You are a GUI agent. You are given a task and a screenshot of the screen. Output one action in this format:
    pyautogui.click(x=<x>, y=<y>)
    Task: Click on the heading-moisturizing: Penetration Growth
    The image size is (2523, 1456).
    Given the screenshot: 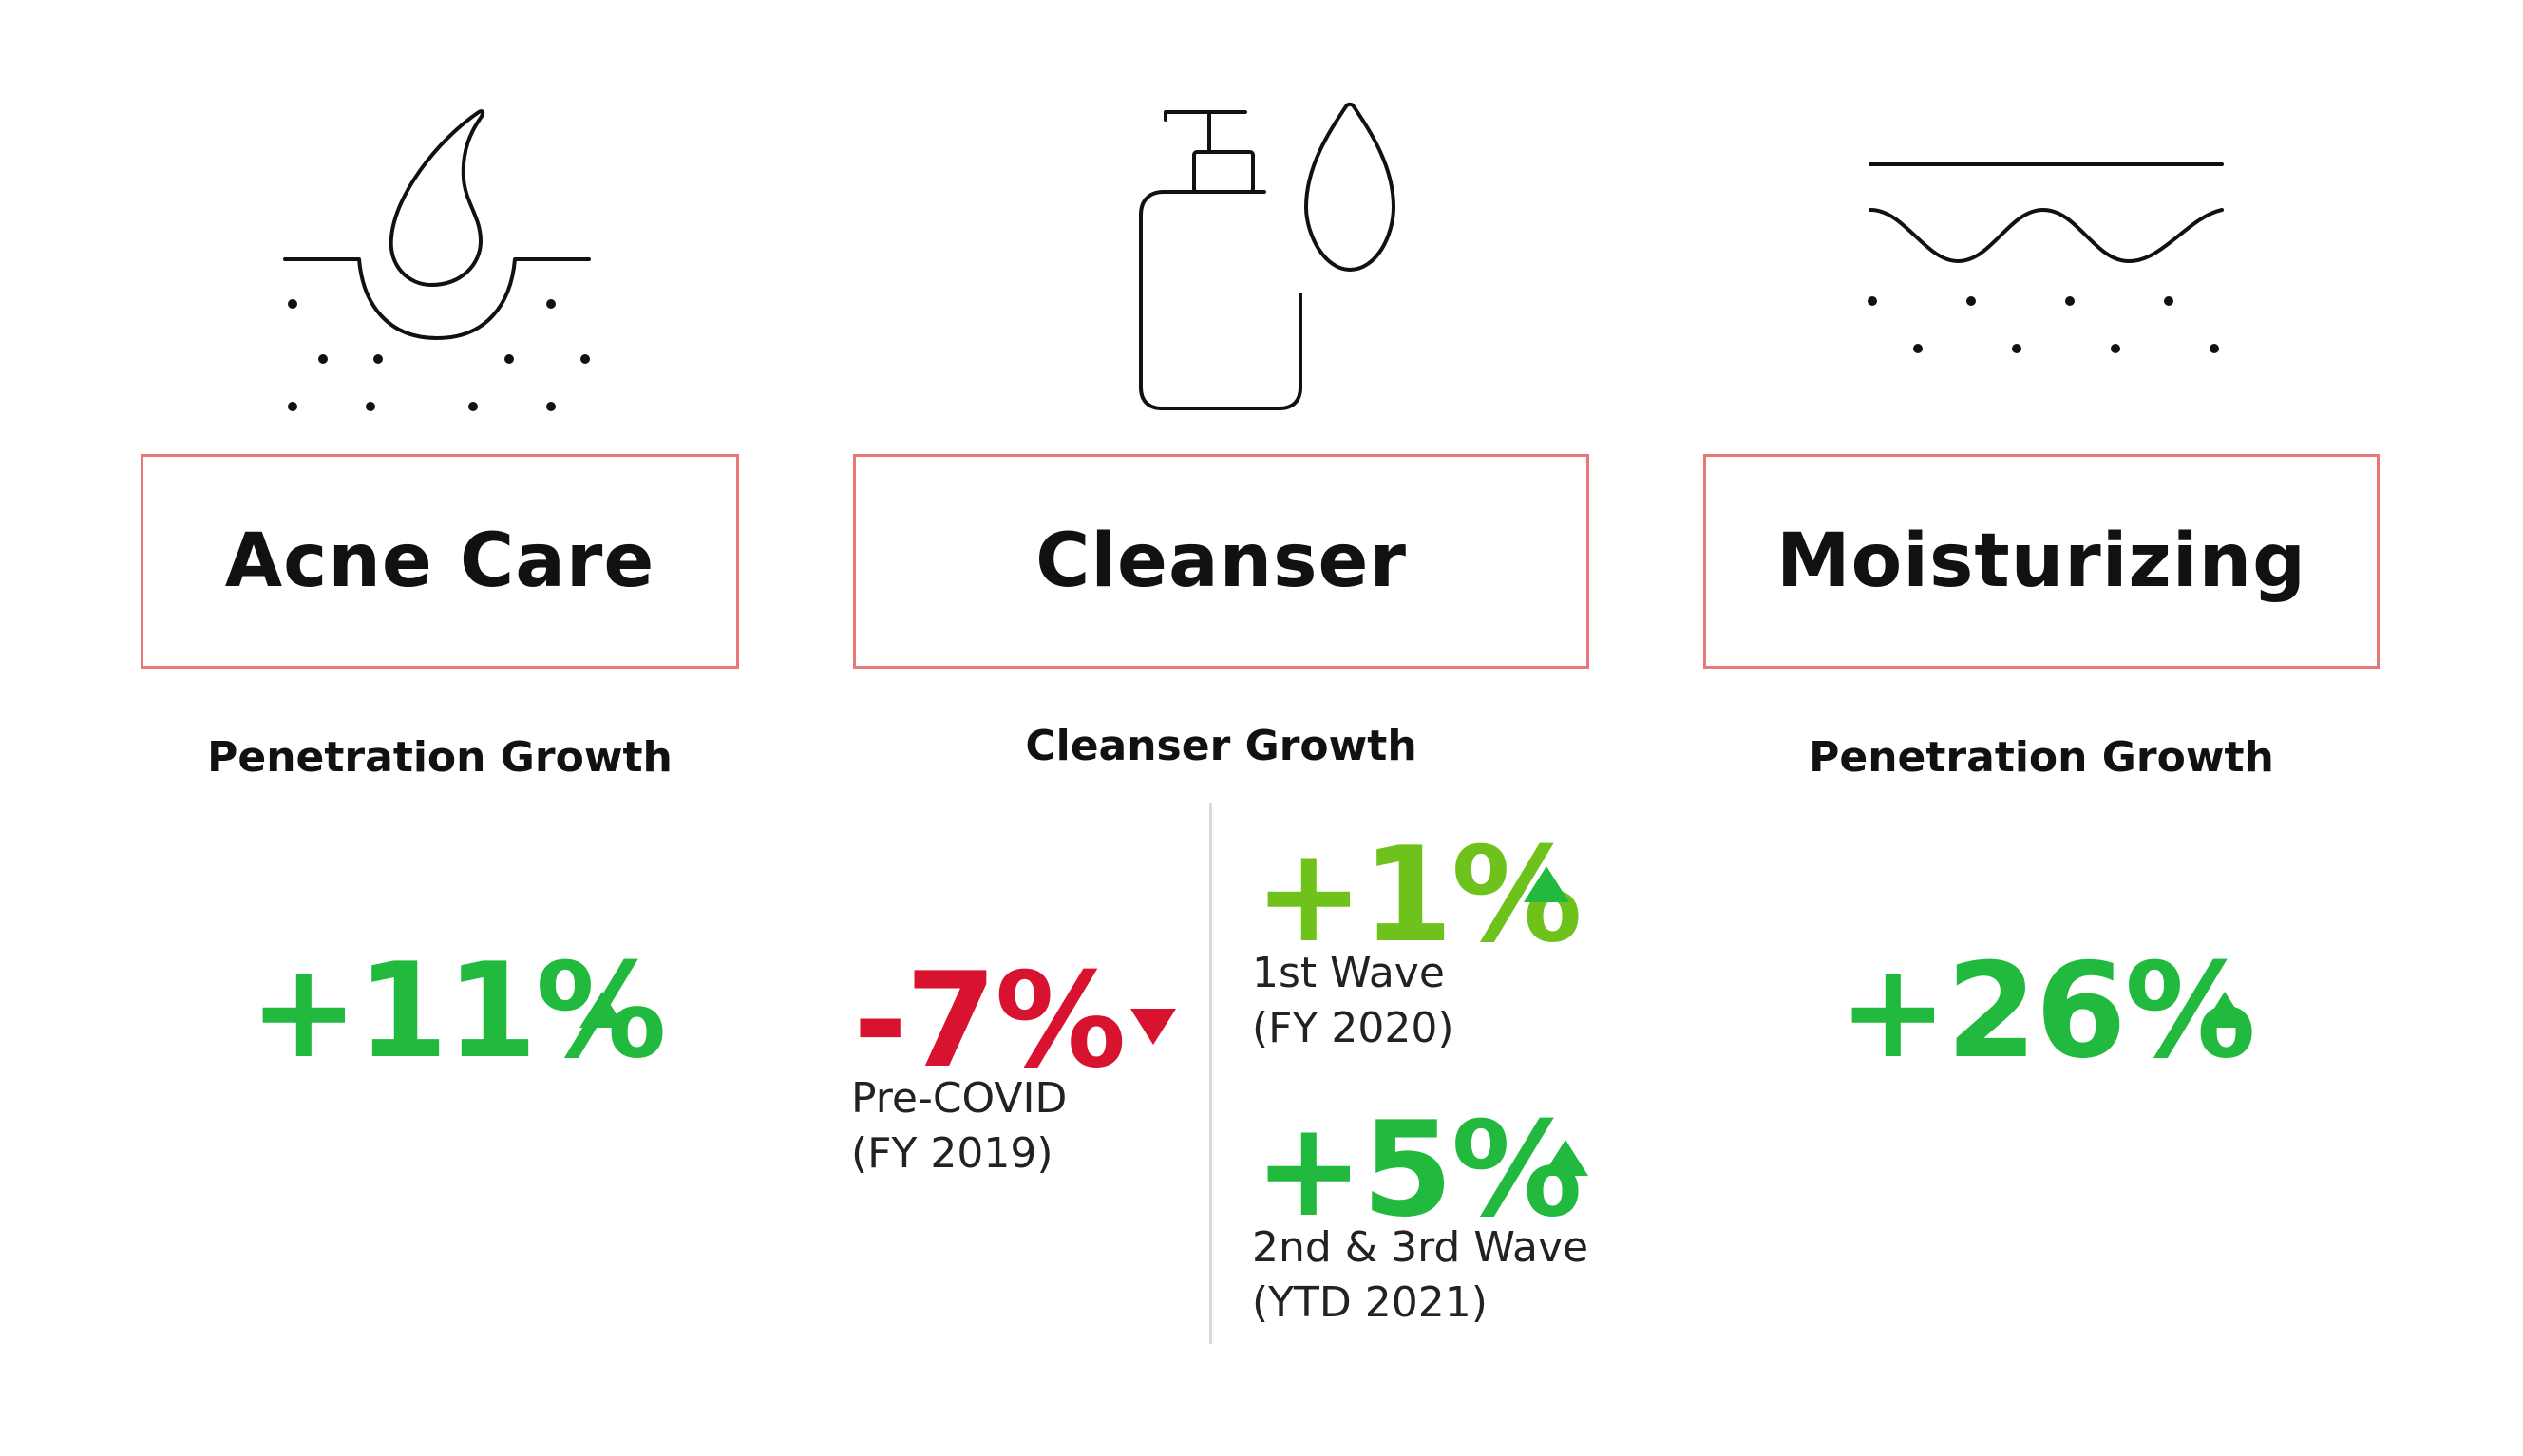 What is the action you would take?
    pyautogui.click(x=2042, y=757)
    